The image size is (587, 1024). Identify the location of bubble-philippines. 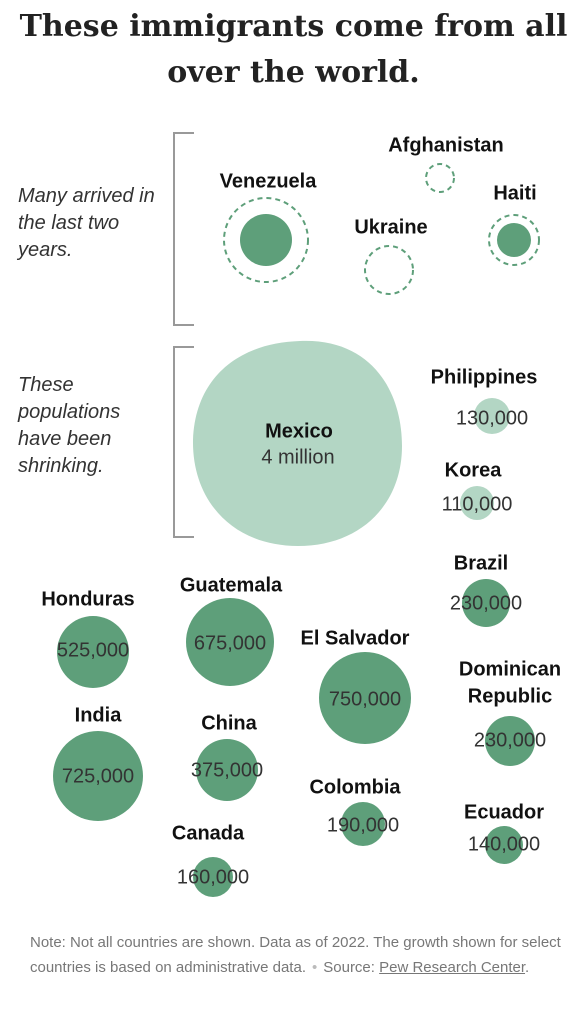
(492, 416).